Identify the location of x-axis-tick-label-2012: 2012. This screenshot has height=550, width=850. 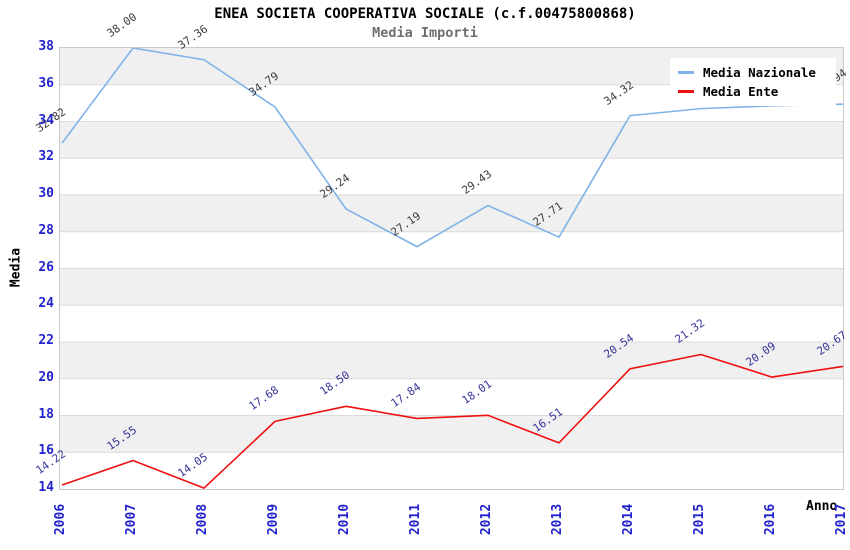
(487, 519).